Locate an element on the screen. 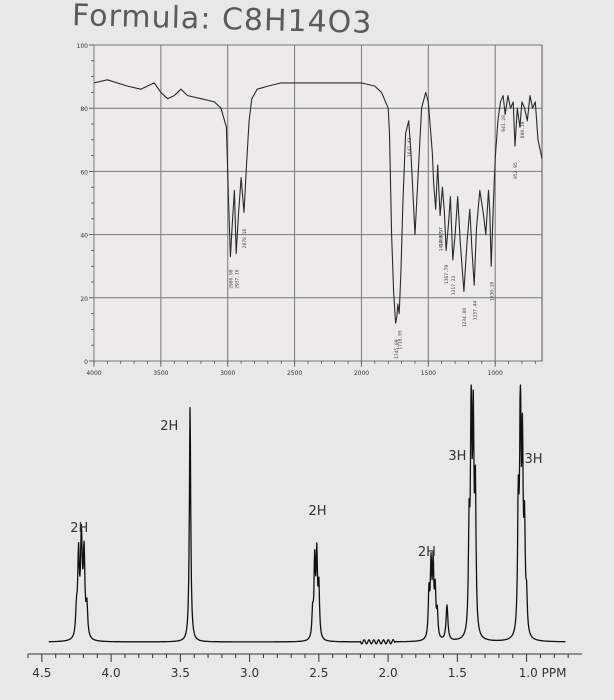 This screenshot has width=614, height=700. nmr-x-tick-label: 2.0 is located at coordinates (388, 673).